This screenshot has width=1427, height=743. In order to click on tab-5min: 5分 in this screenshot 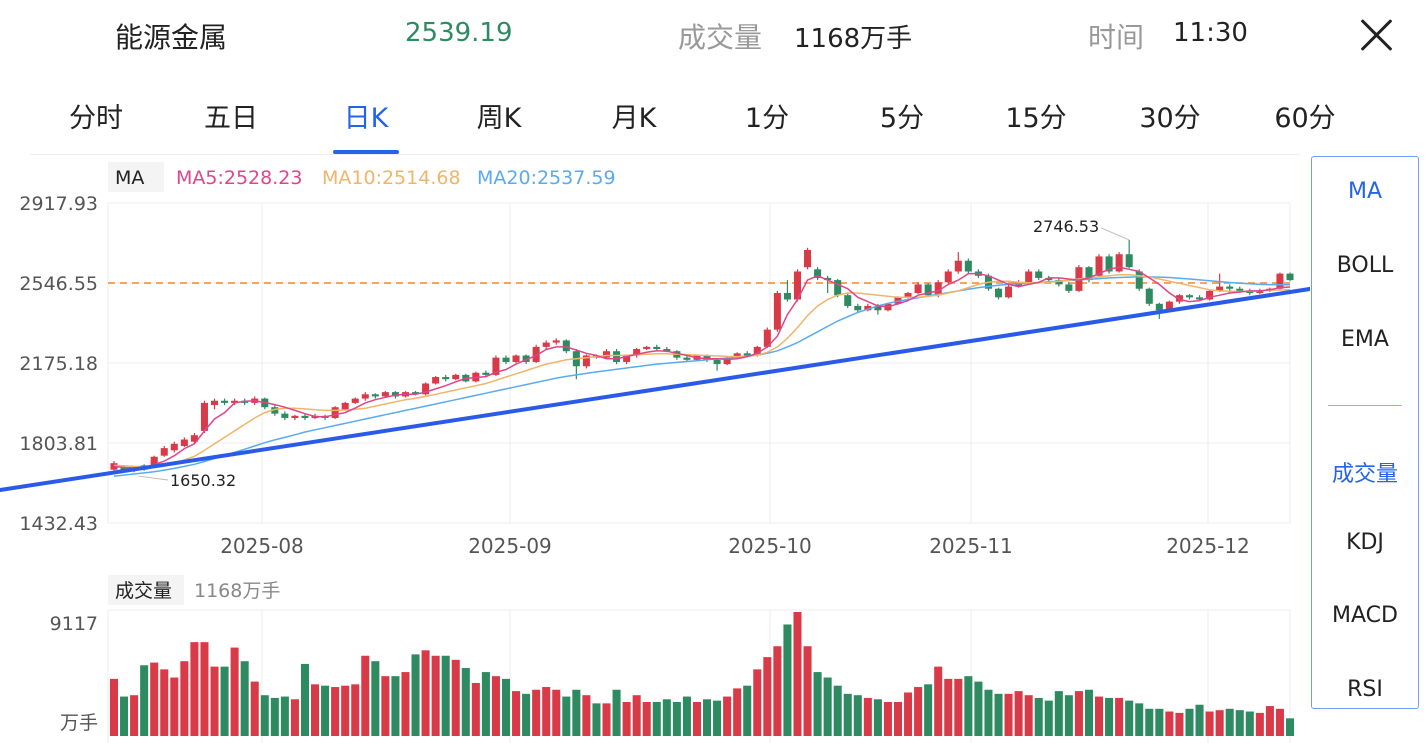, I will do `click(902, 118)`.